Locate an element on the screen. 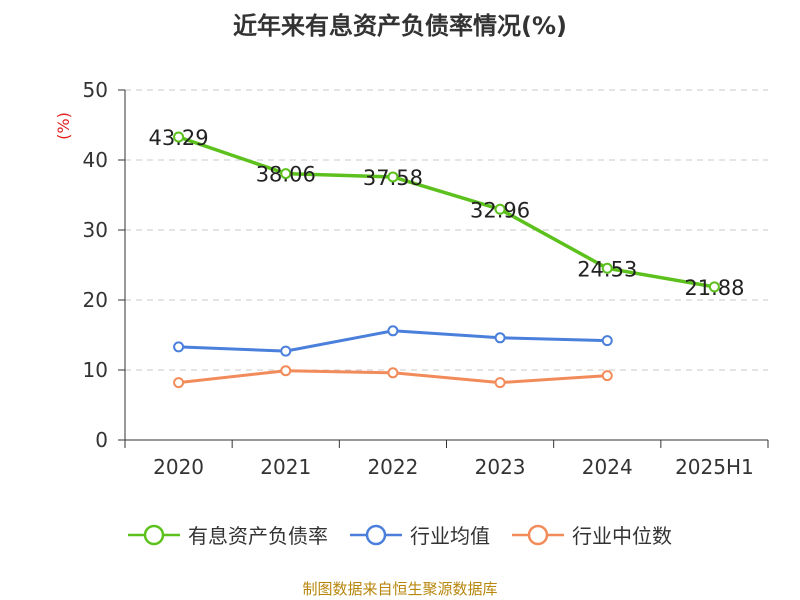  data-label: 32.96 is located at coordinates (500, 210).